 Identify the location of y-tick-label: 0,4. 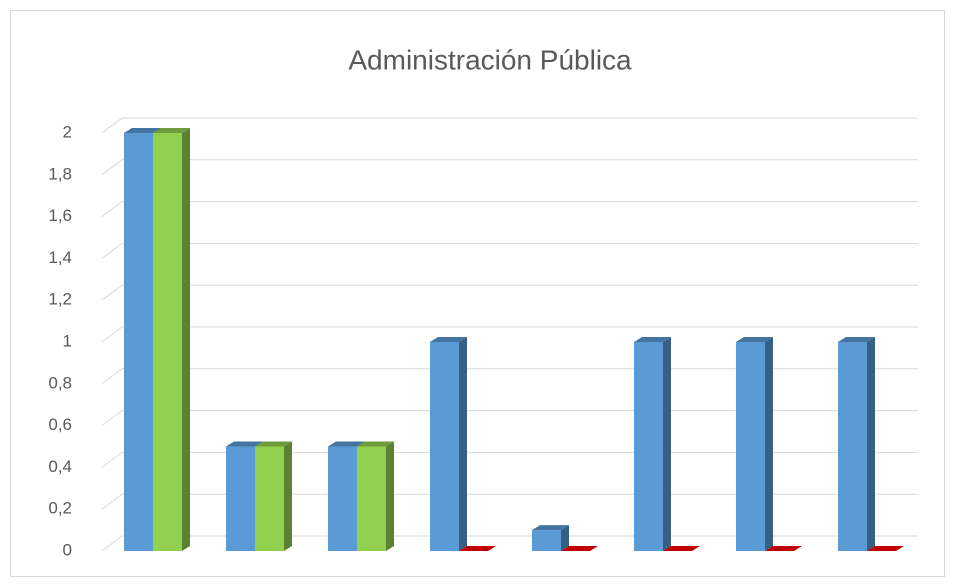
(60, 466).